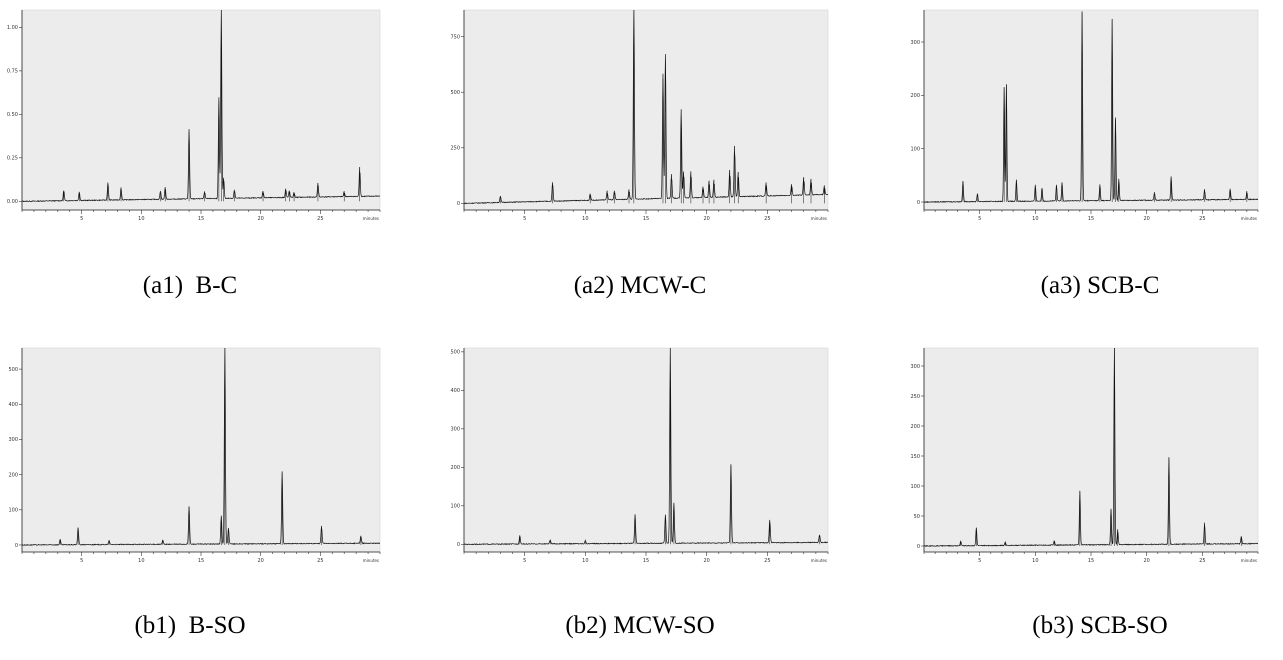 This screenshot has height=660, width=1283. I want to click on chromatogram-svg-a3: 5 10 15 20 25 minutes 0 100 200 300, so click(1084, 115).